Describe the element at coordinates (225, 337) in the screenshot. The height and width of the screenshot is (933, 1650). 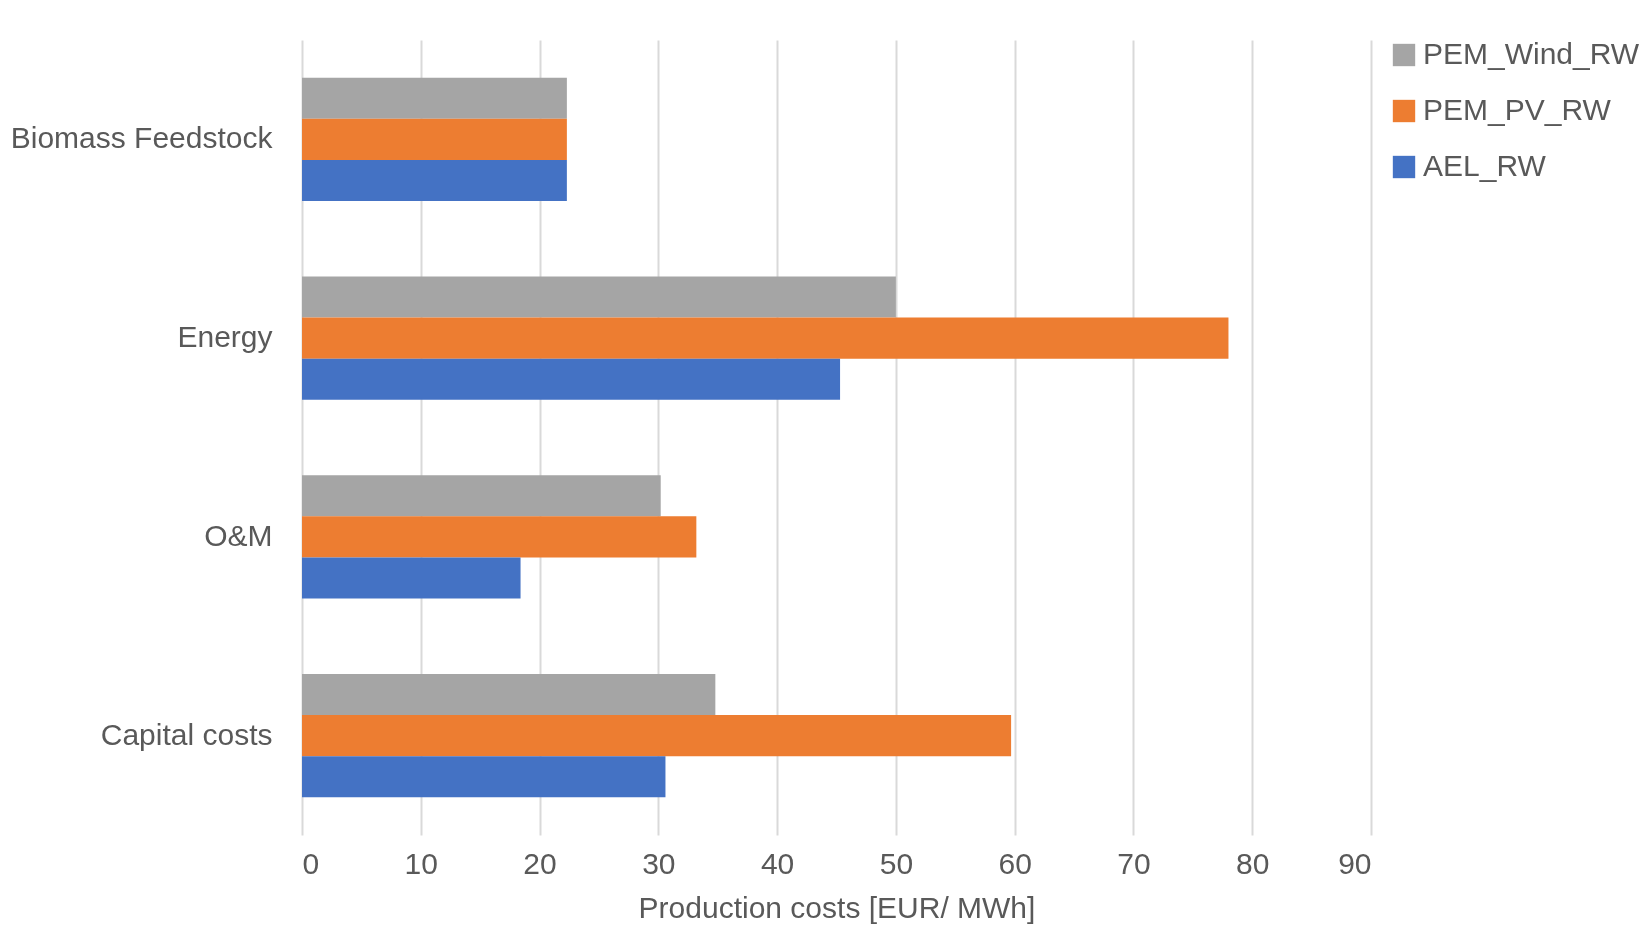
I see `y-tick-label: Energy` at that location.